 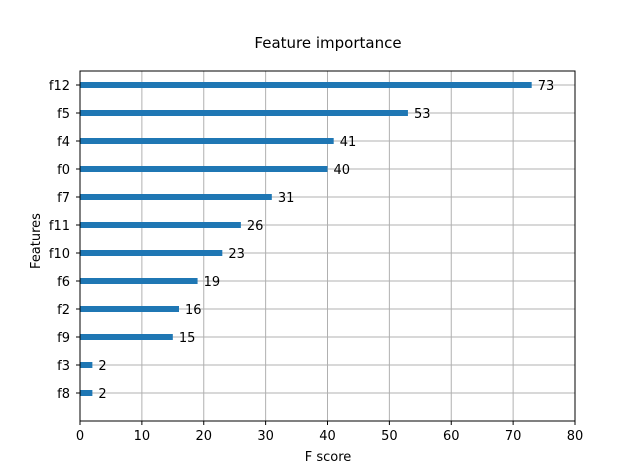 I want to click on data-label: 73, so click(x=546, y=86).